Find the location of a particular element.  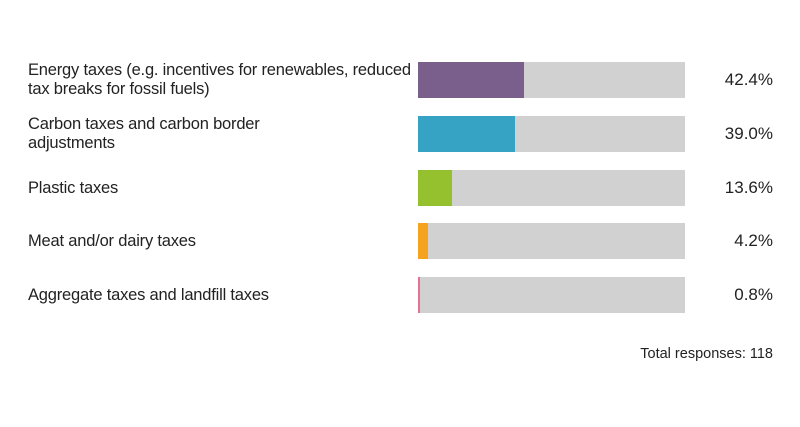

value-label: 0.8% is located at coordinates (753, 294).